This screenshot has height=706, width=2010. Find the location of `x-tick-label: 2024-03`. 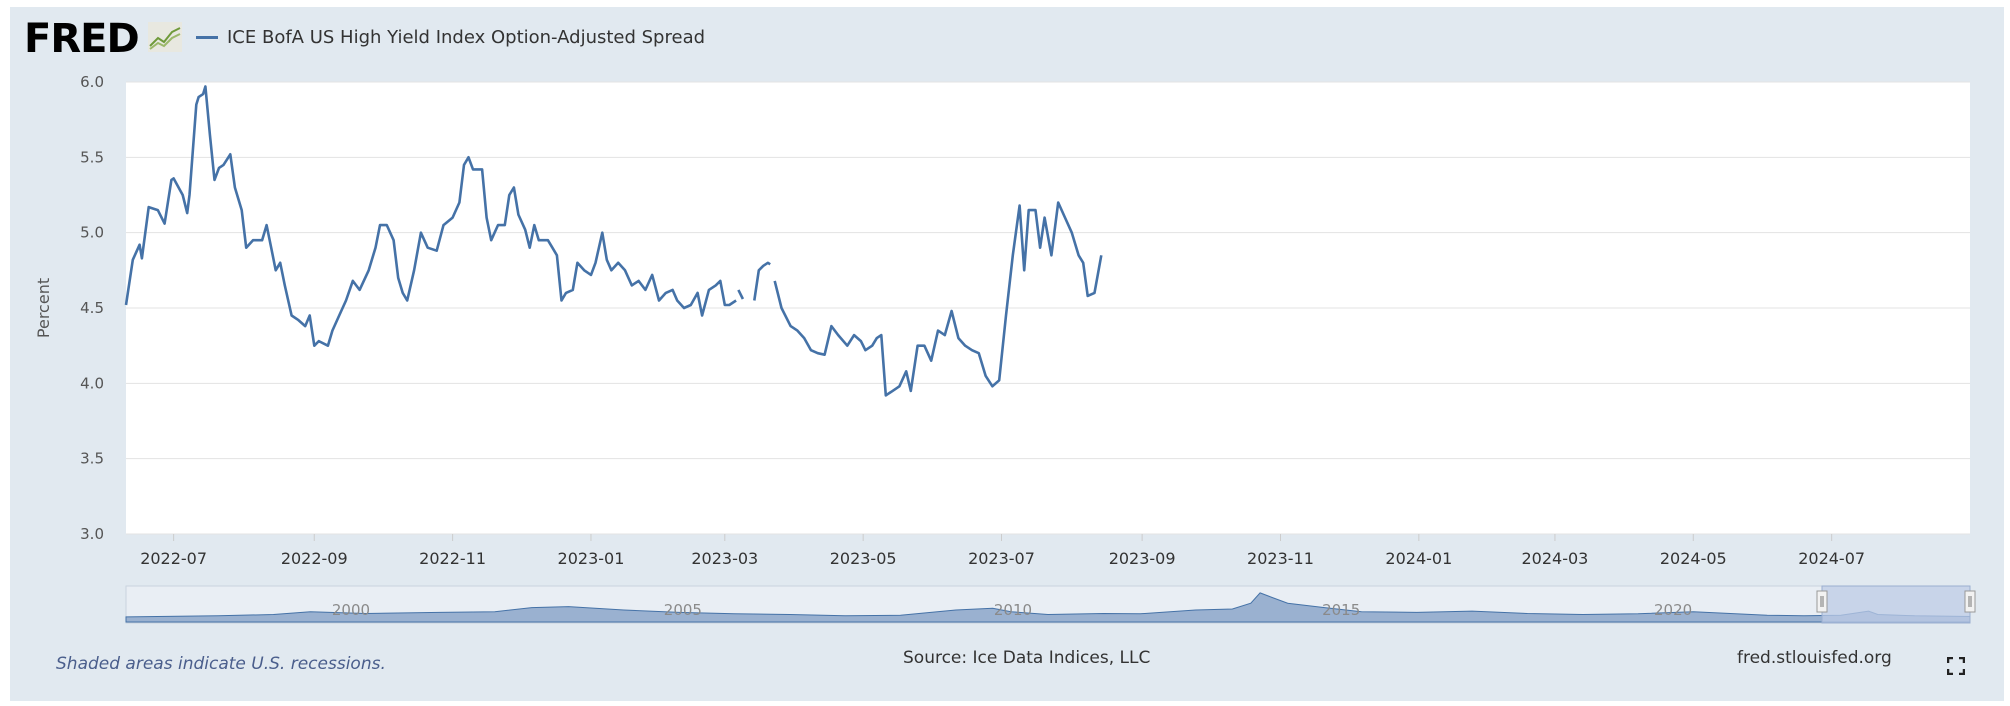

x-tick-label: 2024-03 is located at coordinates (1555, 558).